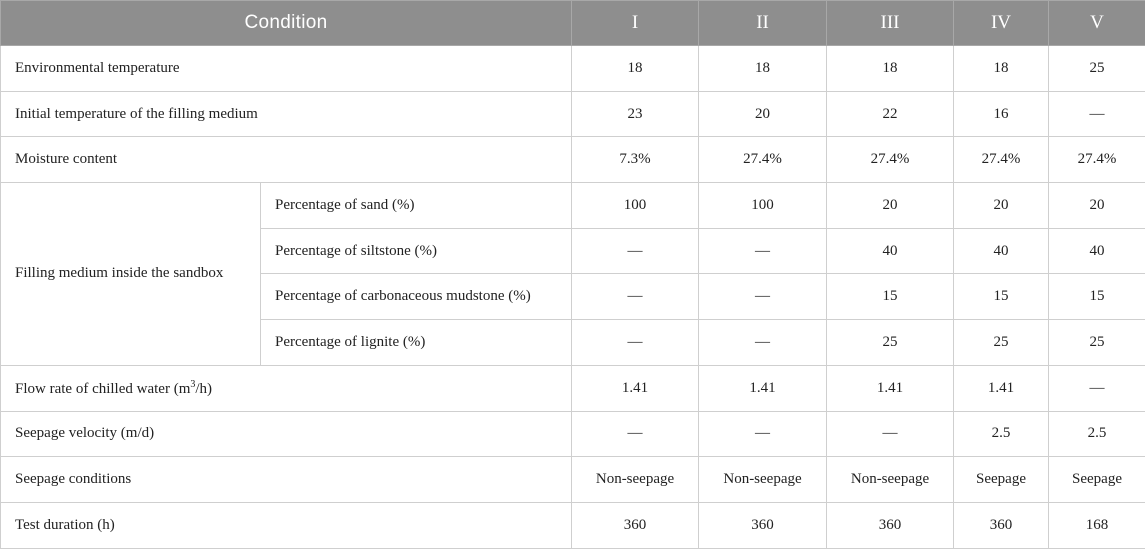 The width and height of the screenshot is (1145, 549). I want to click on table-cell: 168, so click(1097, 525).